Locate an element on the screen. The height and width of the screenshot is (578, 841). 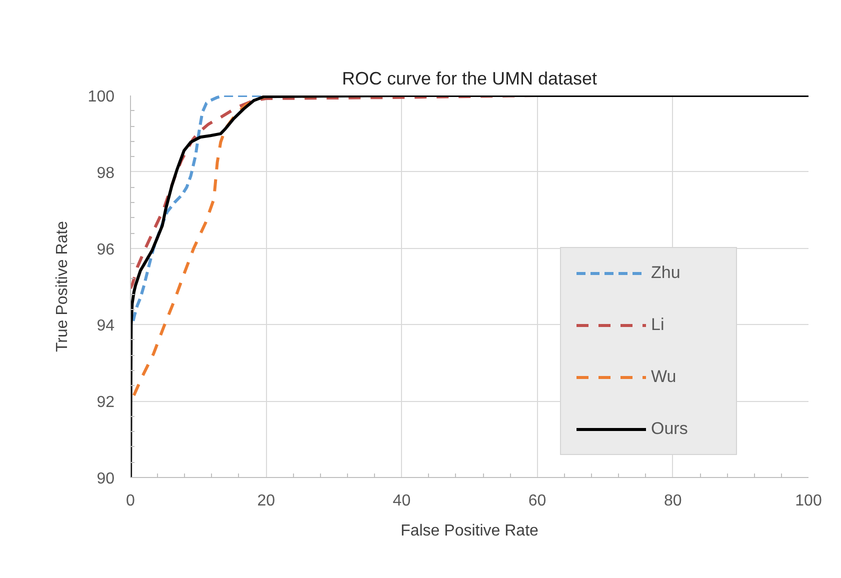
x-tick-label: 40 is located at coordinates (401, 501).